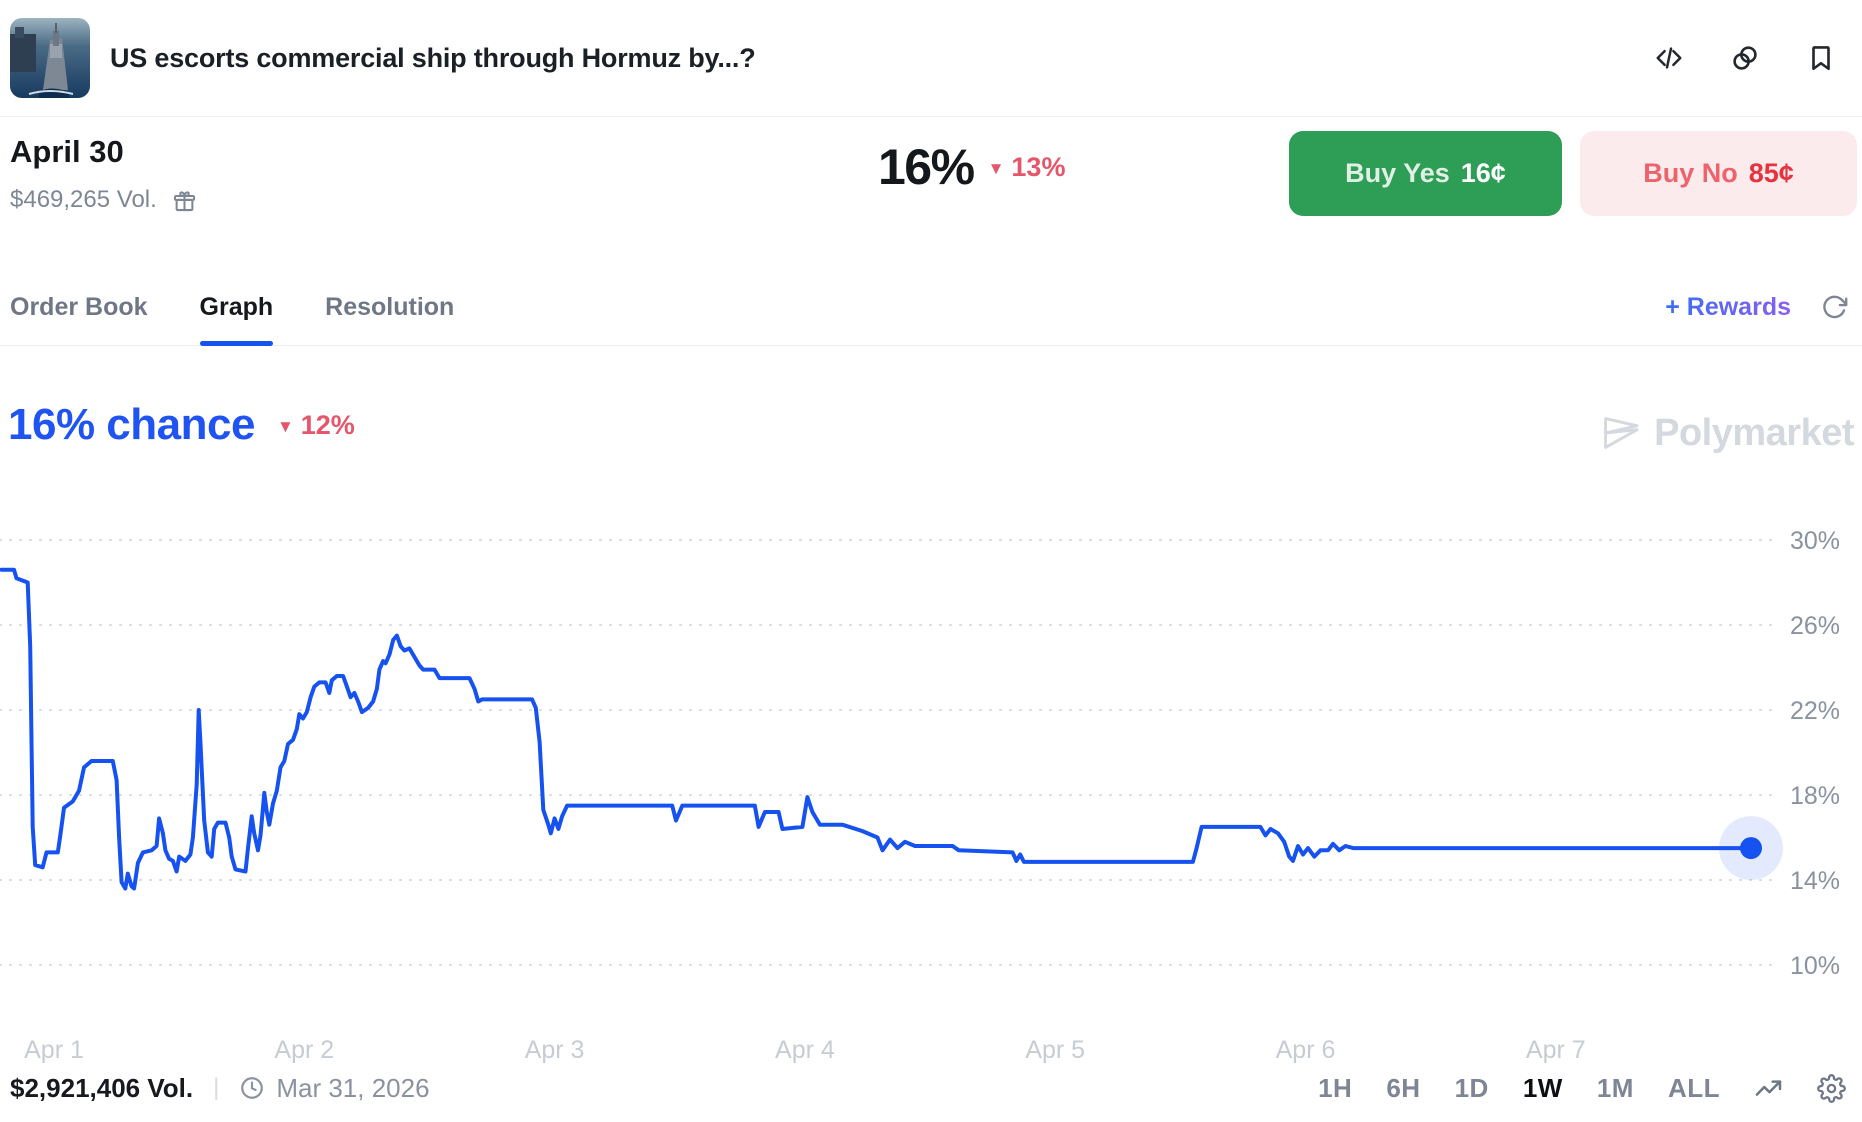  What do you see at coordinates (1815, 796) in the screenshot?
I see `svg-text: 18%` at bounding box center [1815, 796].